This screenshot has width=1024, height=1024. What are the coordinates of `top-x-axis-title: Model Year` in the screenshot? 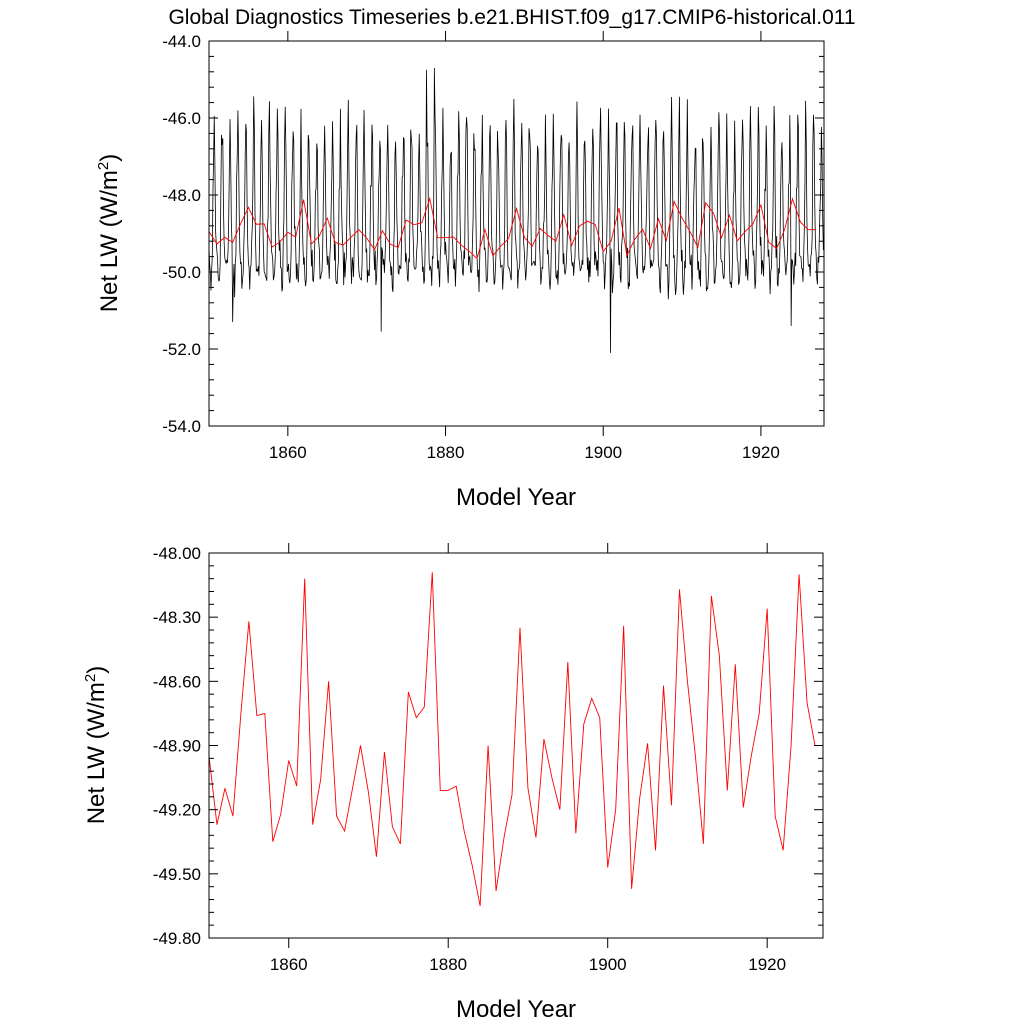 It's located at (516, 497).